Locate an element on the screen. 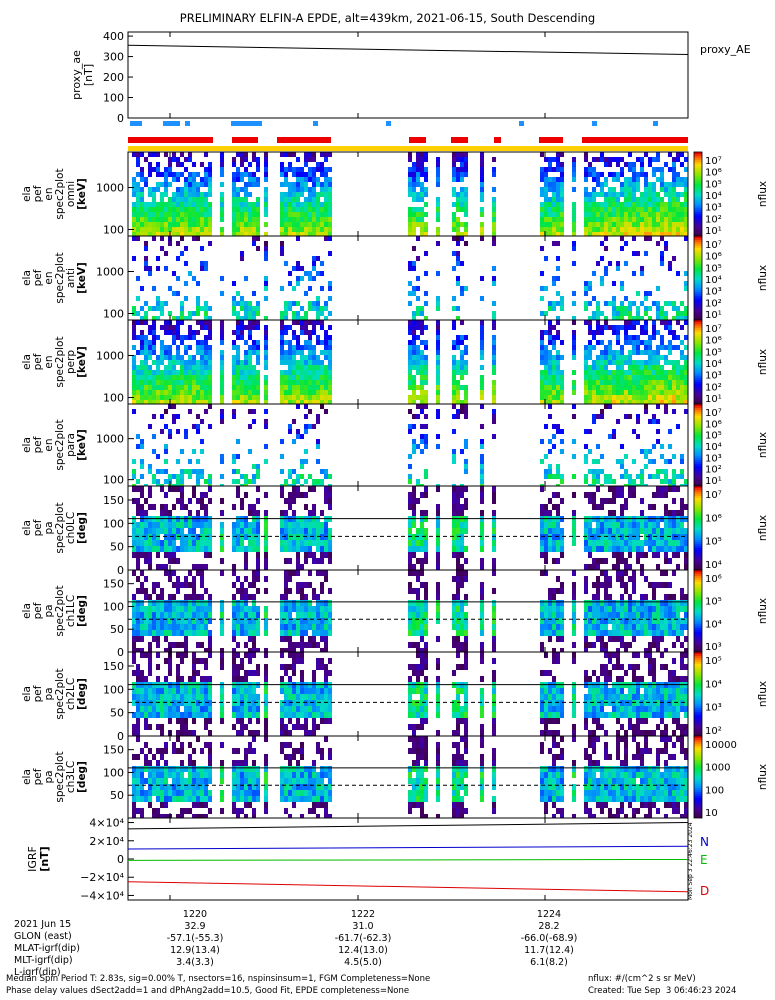 The height and width of the screenshot is (1000, 775). y-axis-label-line: [keV] is located at coordinates (82, 445).